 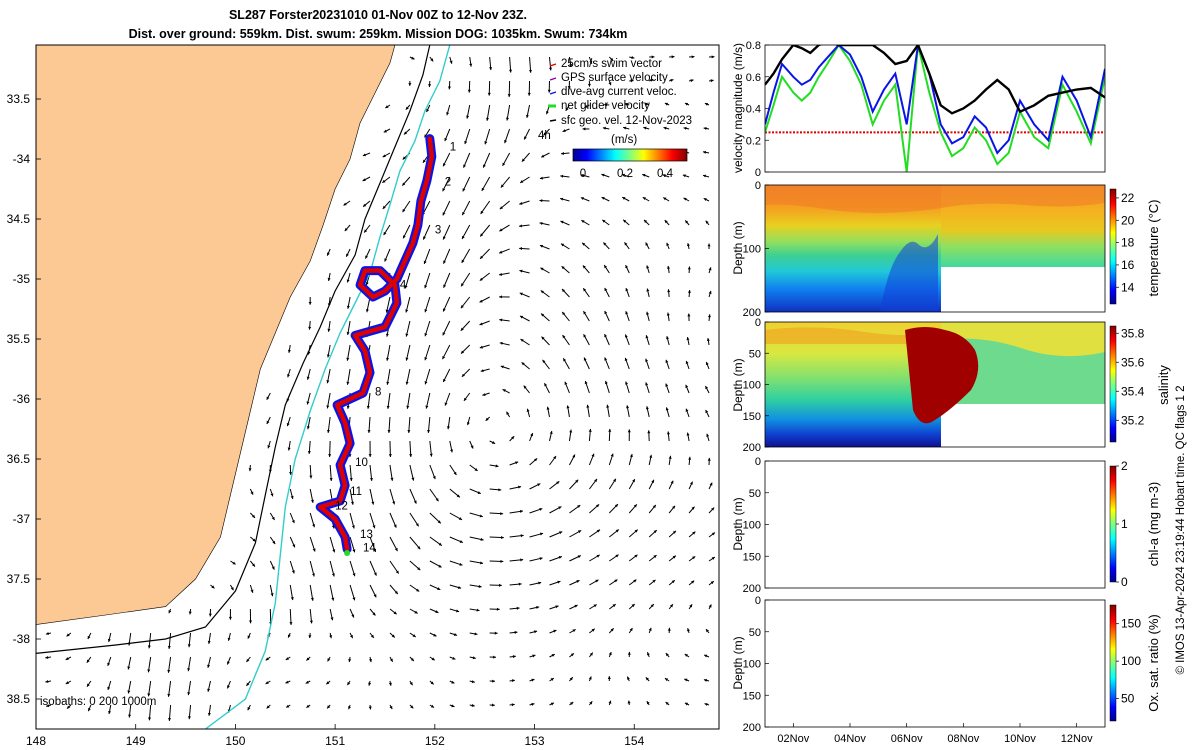 What do you see at coordinates (624, 140) in the screenshot?
I see `colorbar-title: (m/s)` at bounding box center [624, 140].